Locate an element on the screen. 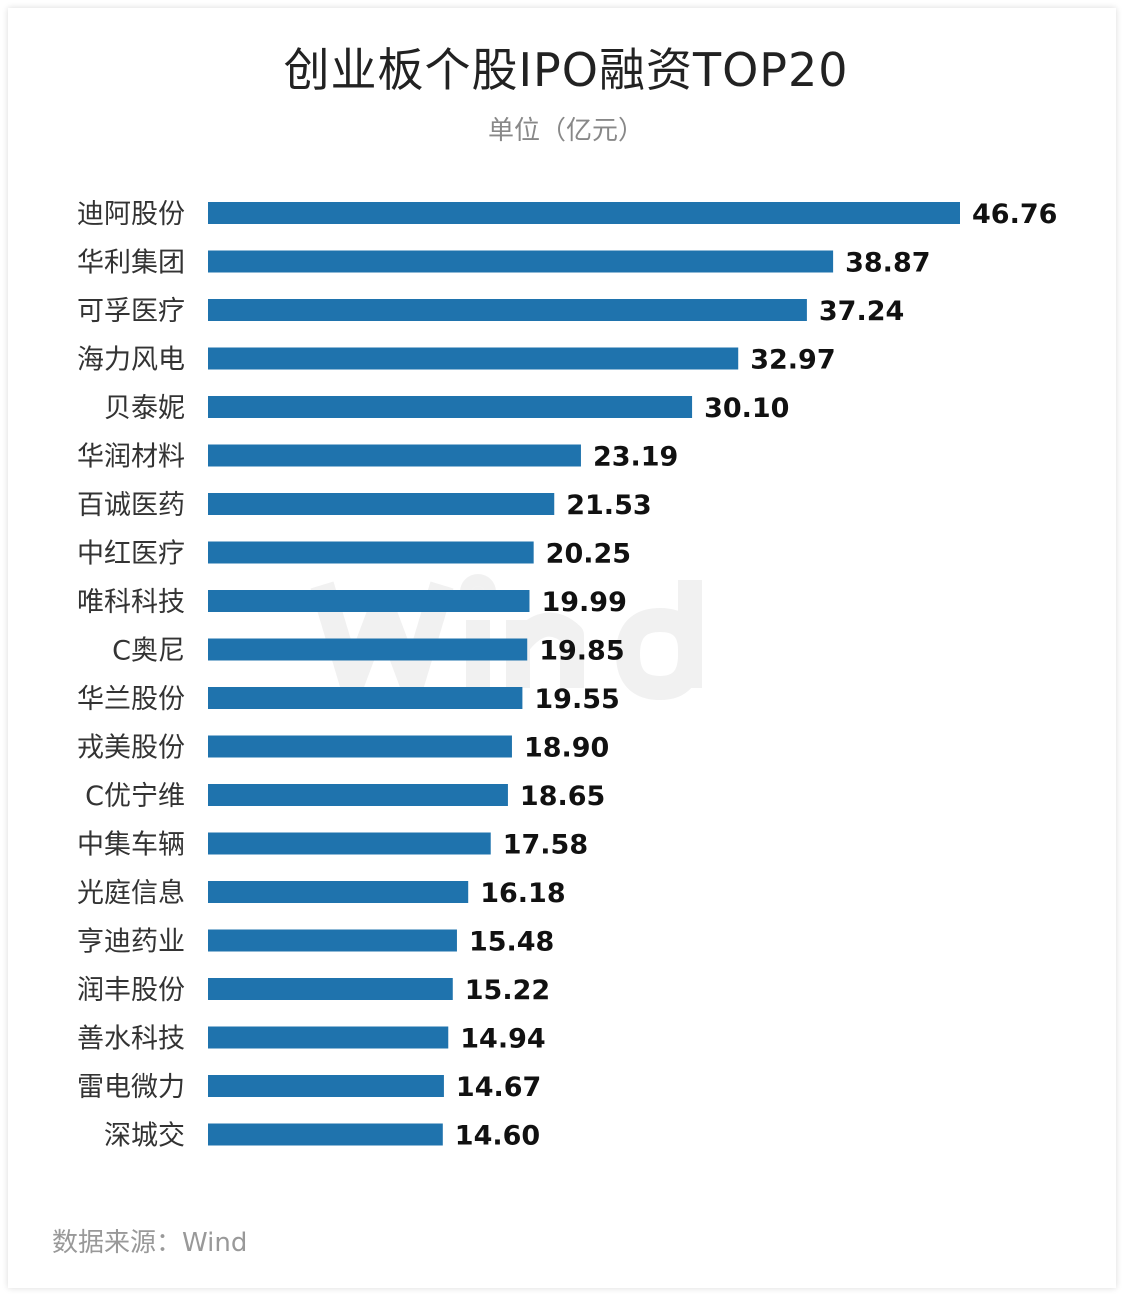  value-label: 32.97 is located at coordinates (792, 360).